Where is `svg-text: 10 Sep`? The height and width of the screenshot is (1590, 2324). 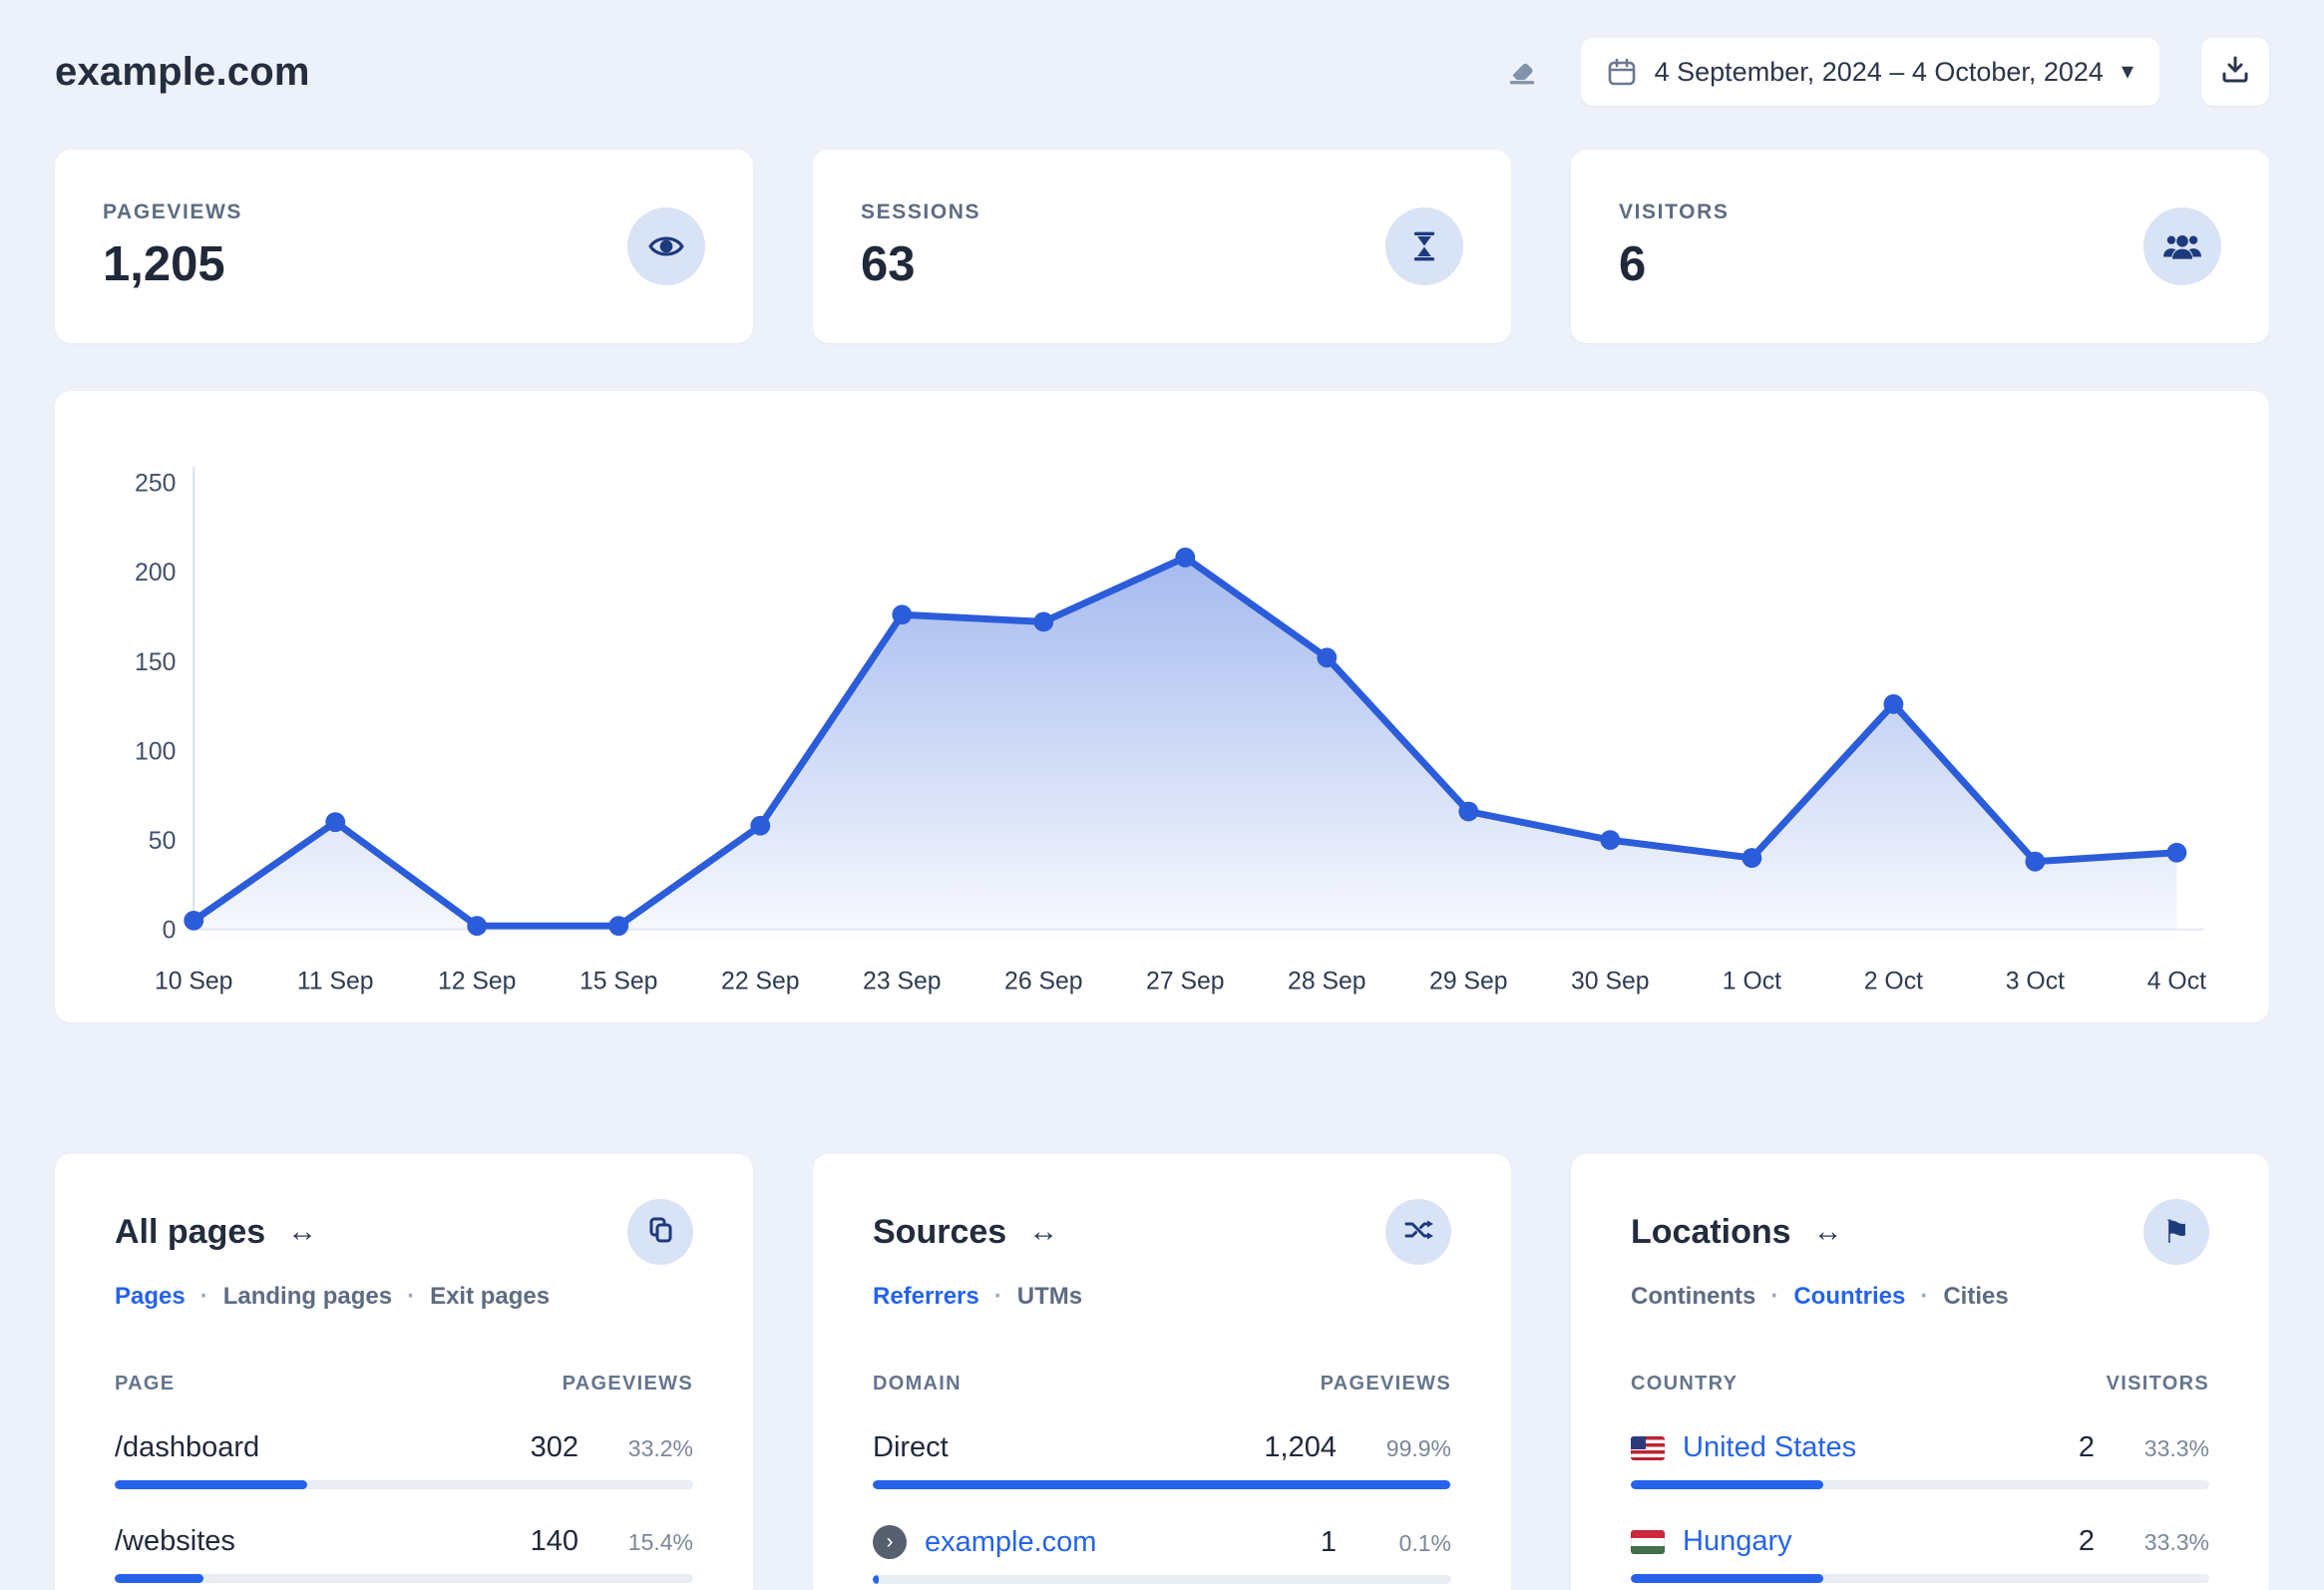
svg-text: 10 Sep is located at coordinates (194, 981).